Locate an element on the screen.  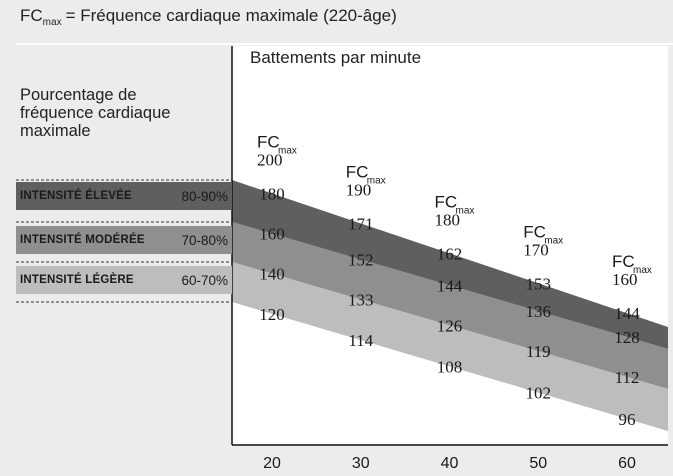
y-caption: Battements par minute is located at coordinates (336, 57).